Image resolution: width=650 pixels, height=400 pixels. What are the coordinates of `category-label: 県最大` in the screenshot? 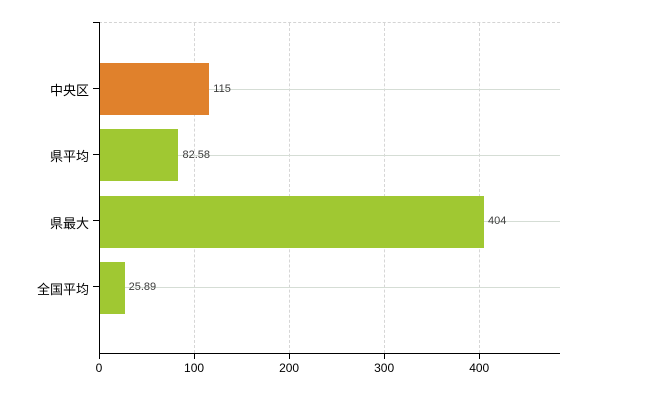 It's located at (69, 223).